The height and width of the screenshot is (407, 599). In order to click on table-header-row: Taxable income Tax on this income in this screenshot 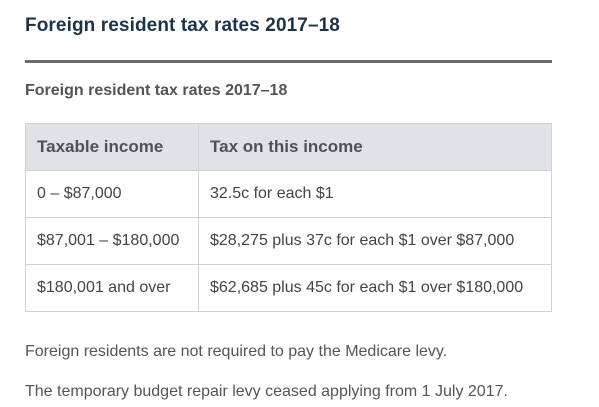, I will do `click(288, 147)`.